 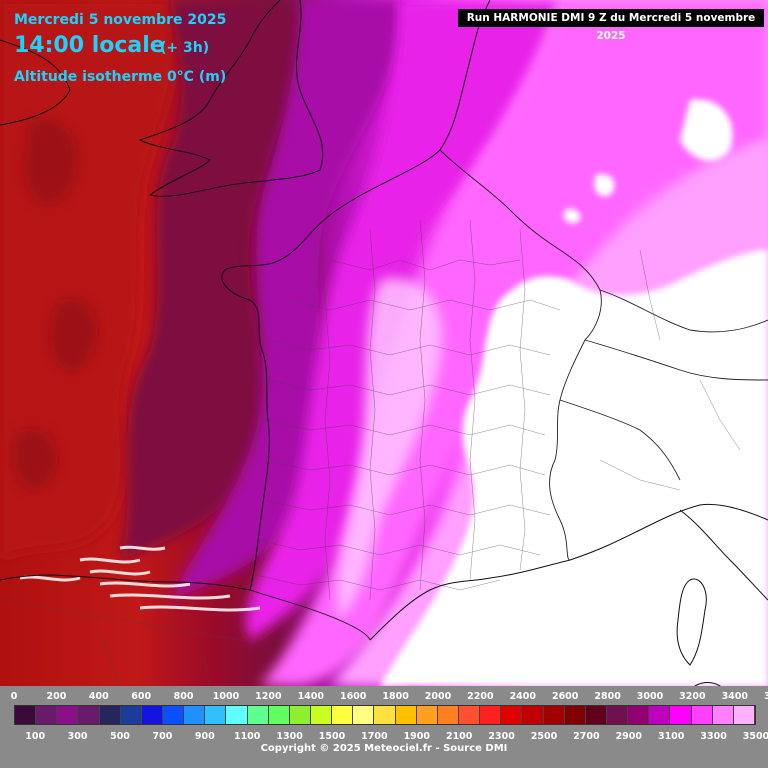 What do you see at coordinates (120, 20) in the screenshot?
I see `date-label: Mercredi 5 novembre 2025` at bounding box center [120, 20].